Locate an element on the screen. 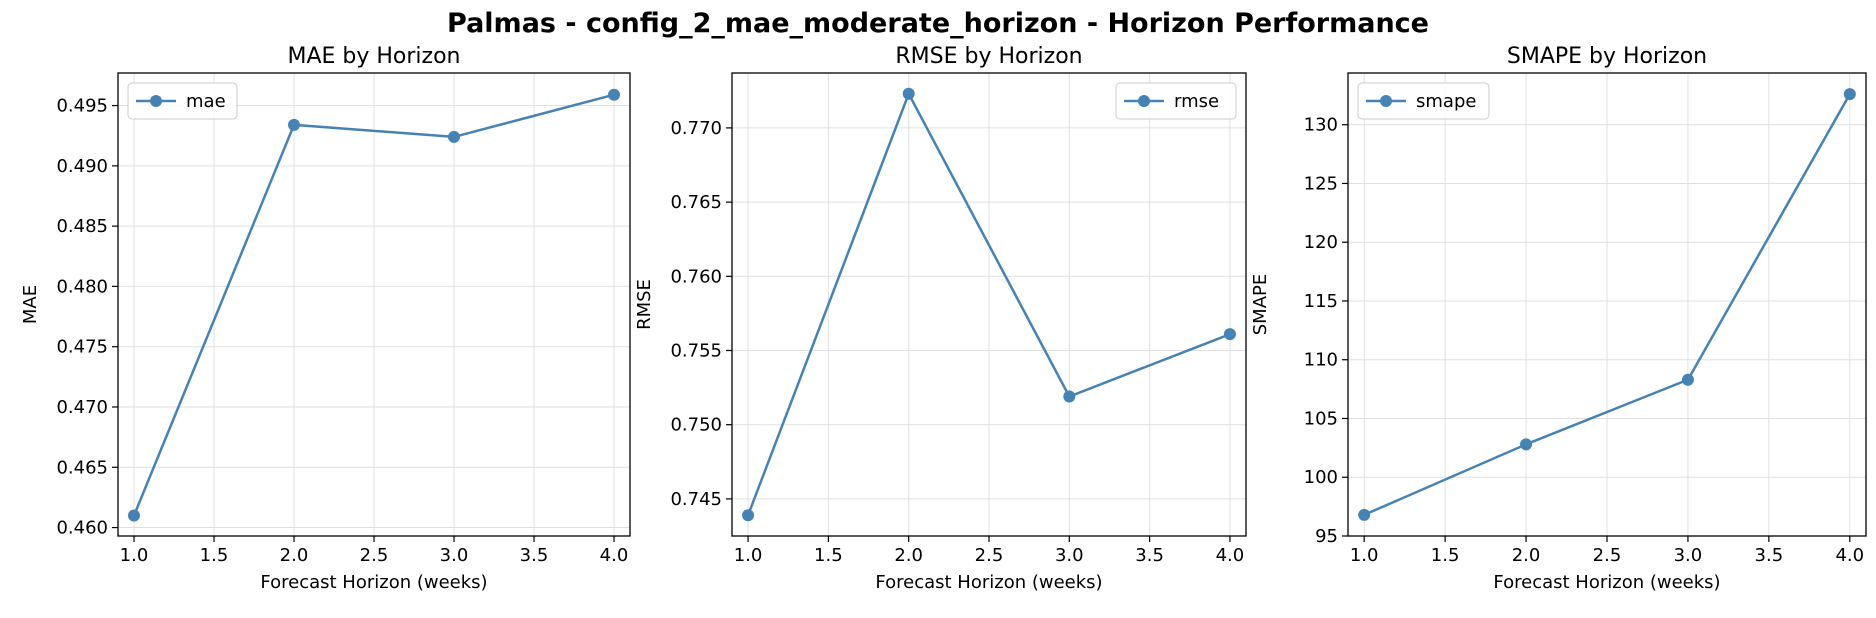  y-tick-label: 0.770 is located at coordinates (696, 128).